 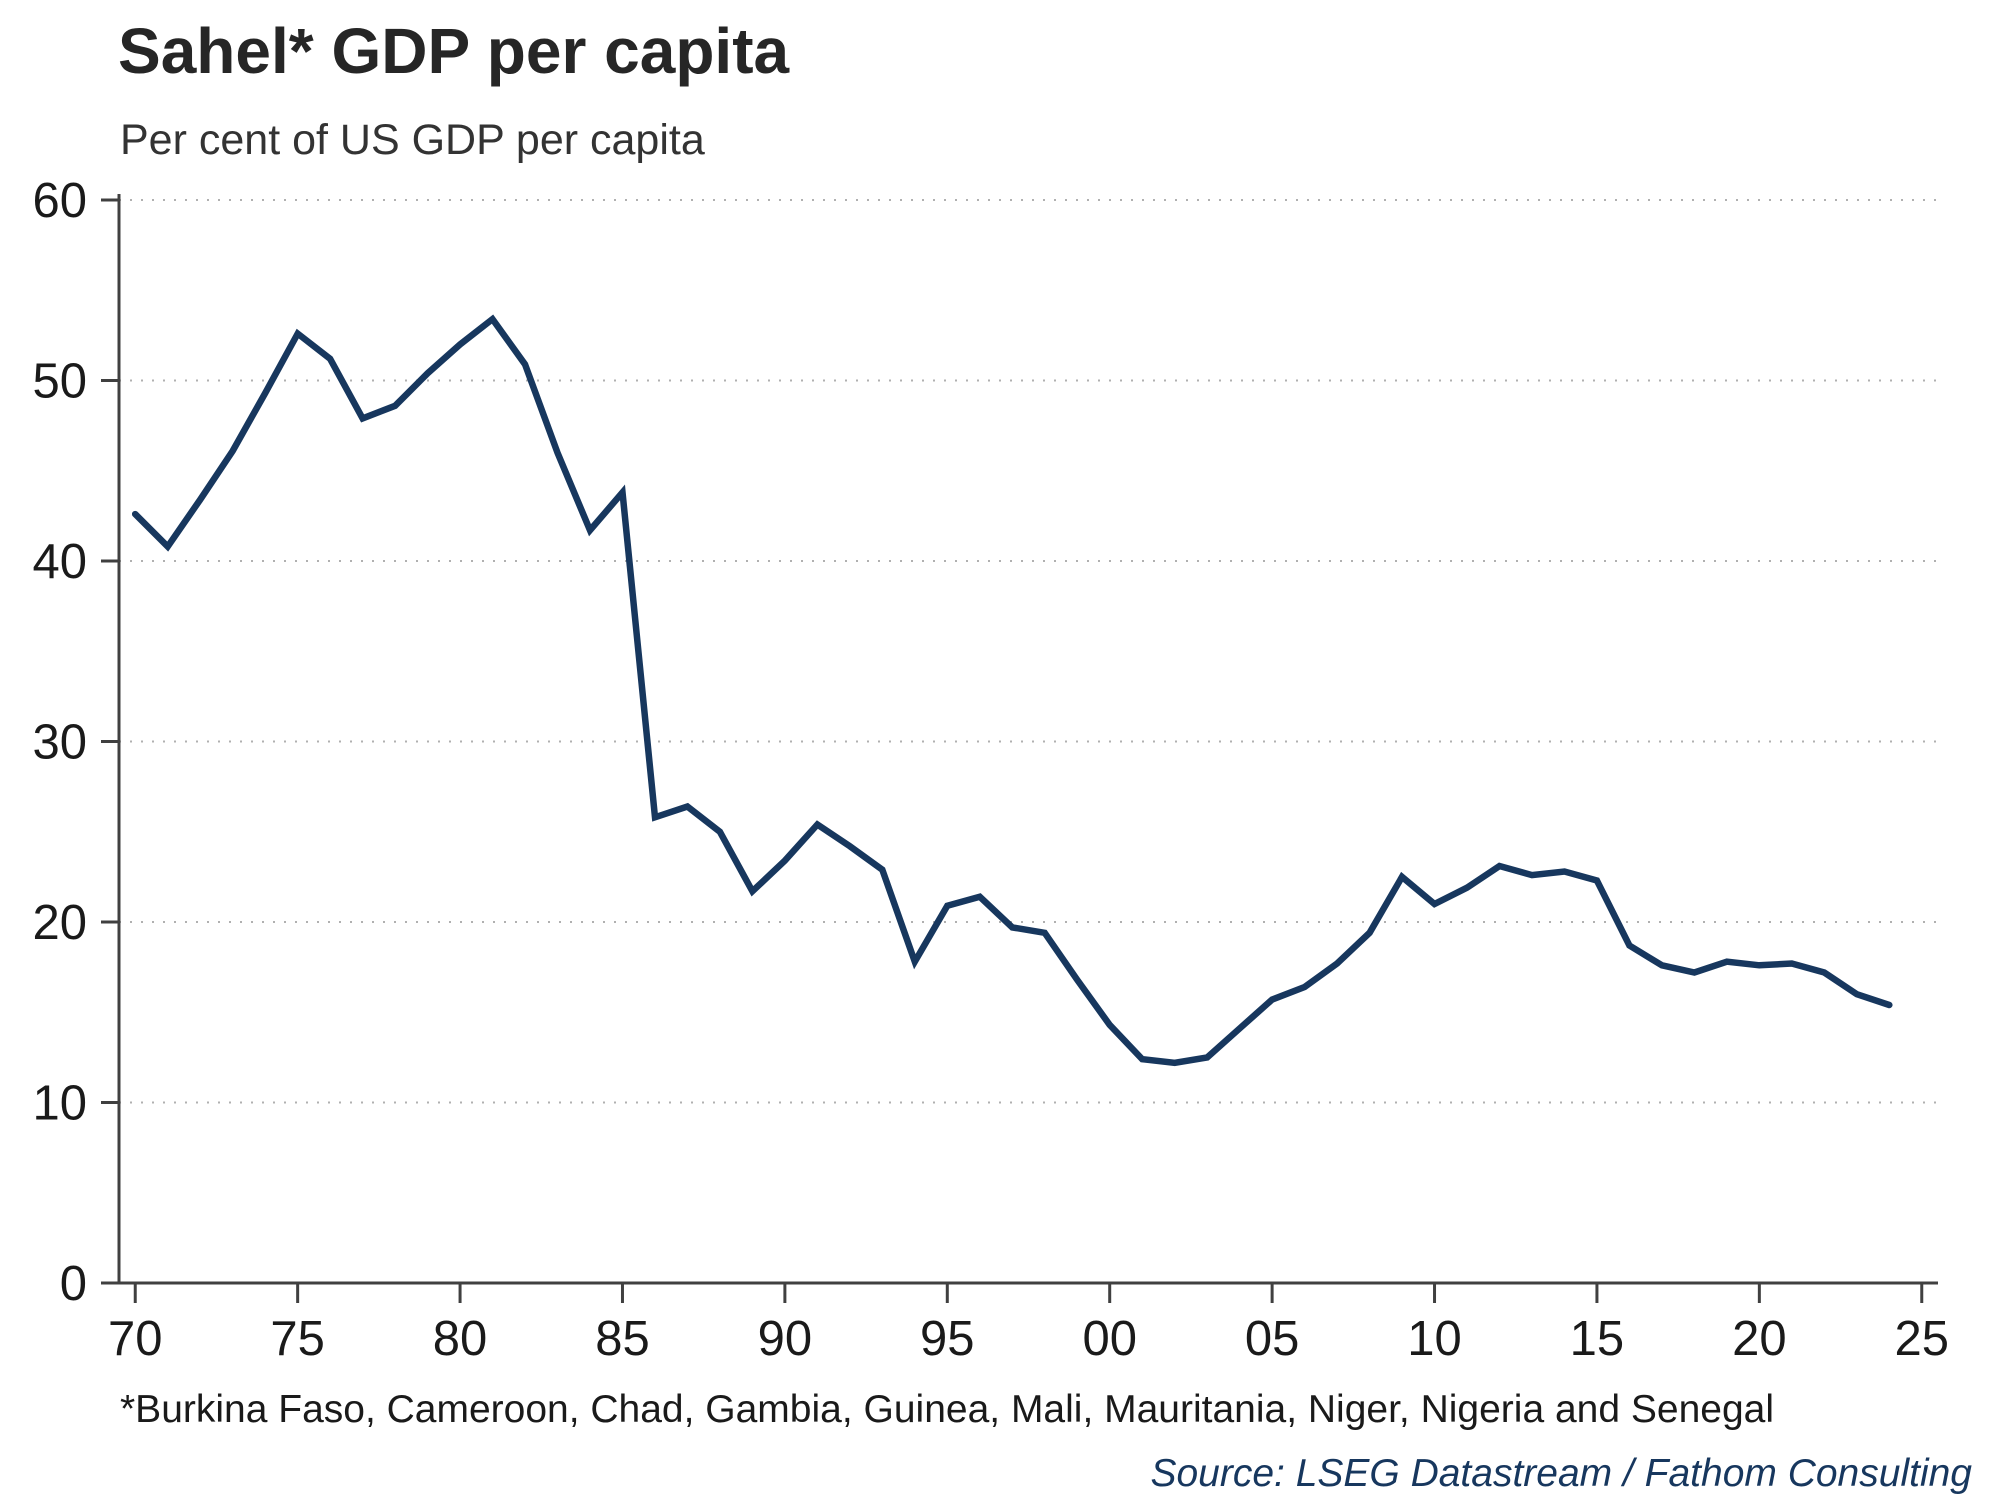 I want to click on x-axis-ticks: 70 75 80 85 90 95 00 05 10 15 20 25, so click(x=1028, y=1324).